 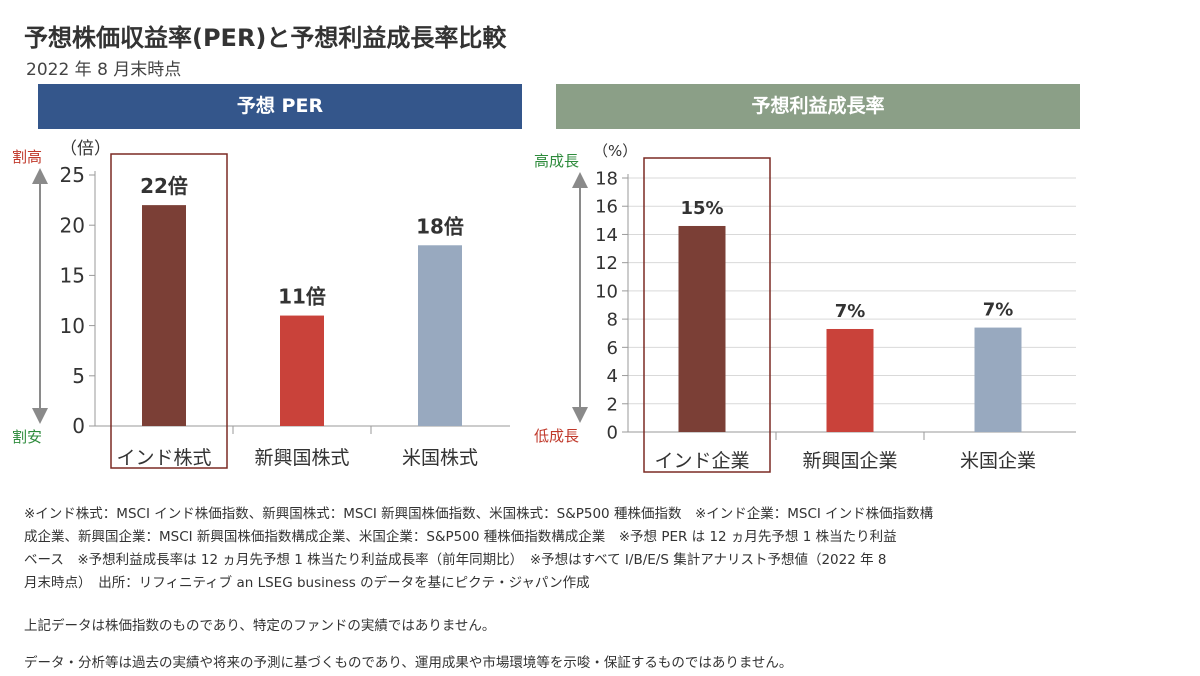 I want to click on y-tick-label: 25, so click(x=72, y=175).